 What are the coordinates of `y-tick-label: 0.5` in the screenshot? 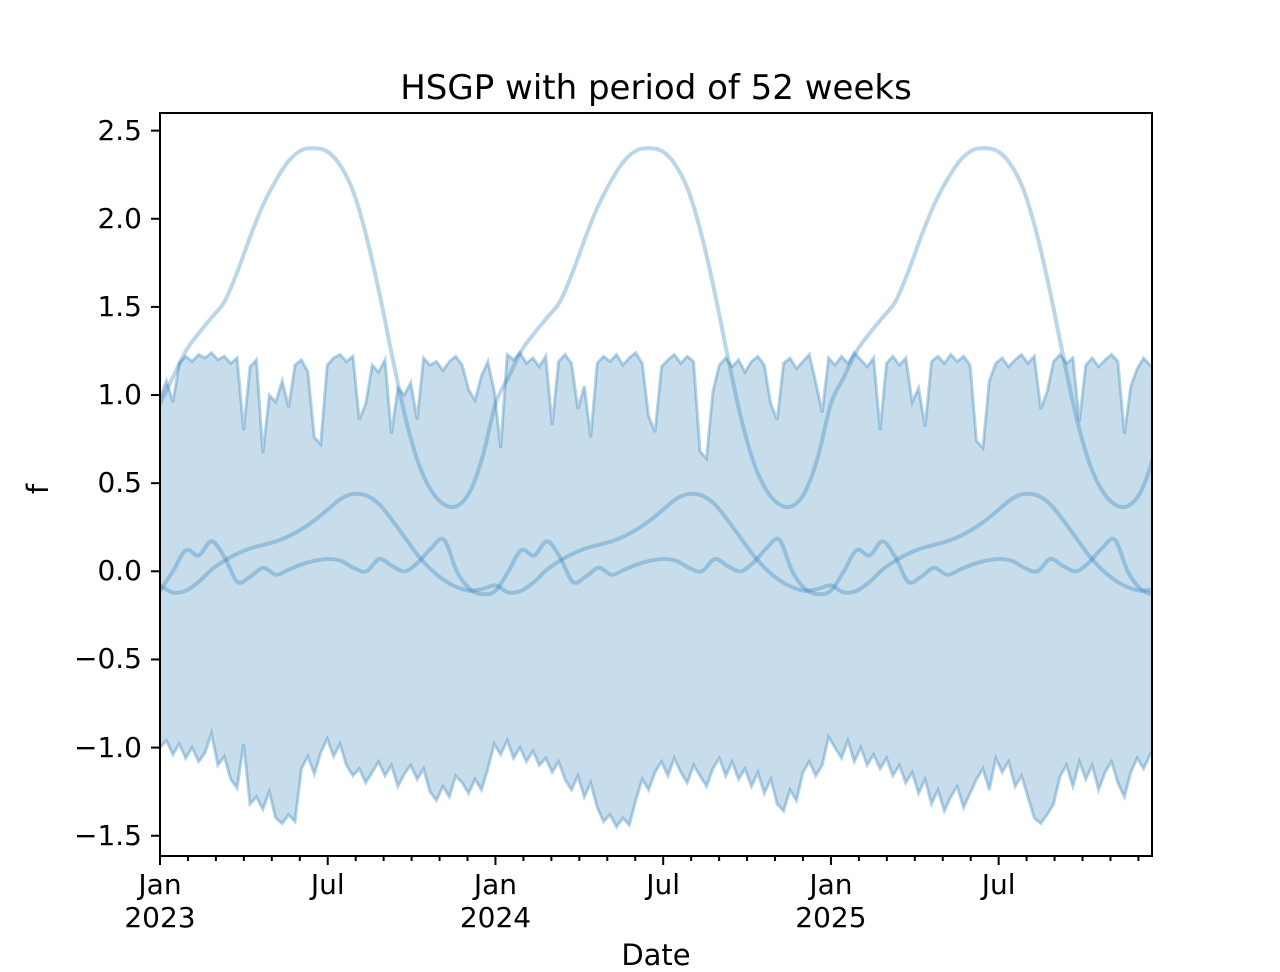 It's located at (119, 483).